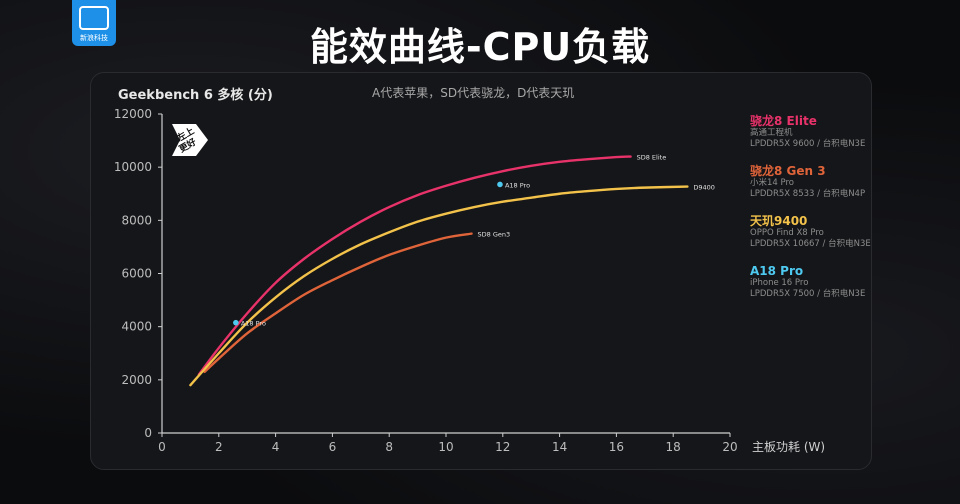 The height and width of the screenshot is (504, 960). I want to click on x-tick-label: 16, so click(616, 447).